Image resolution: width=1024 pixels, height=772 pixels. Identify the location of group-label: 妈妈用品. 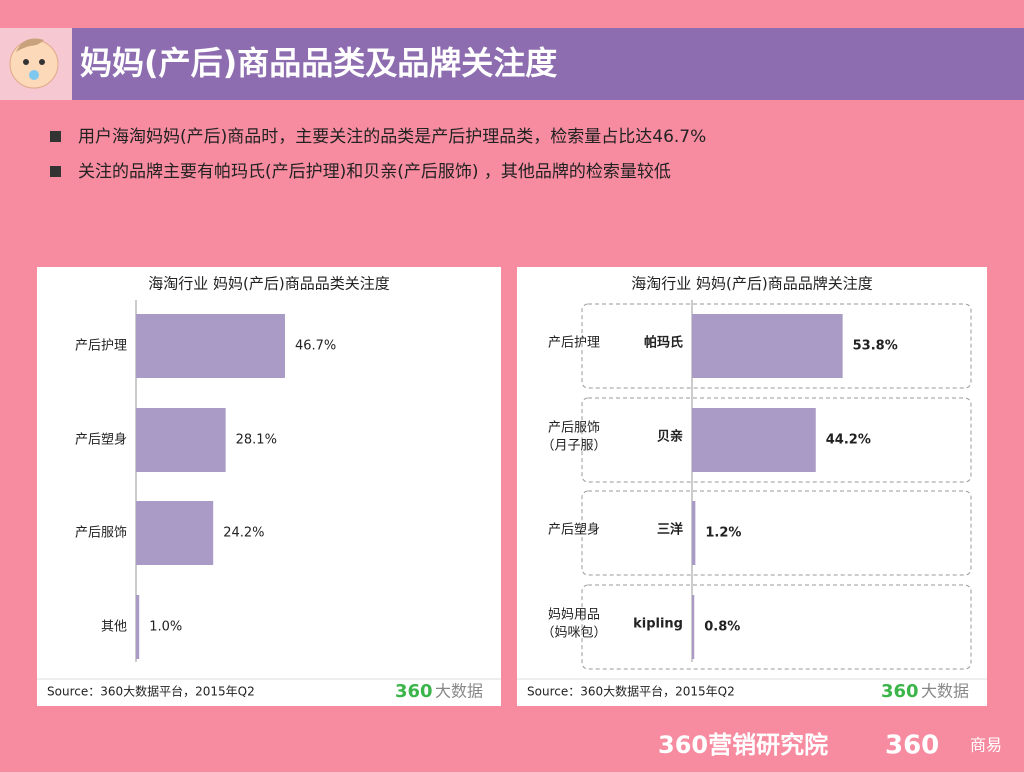
(574, 615).